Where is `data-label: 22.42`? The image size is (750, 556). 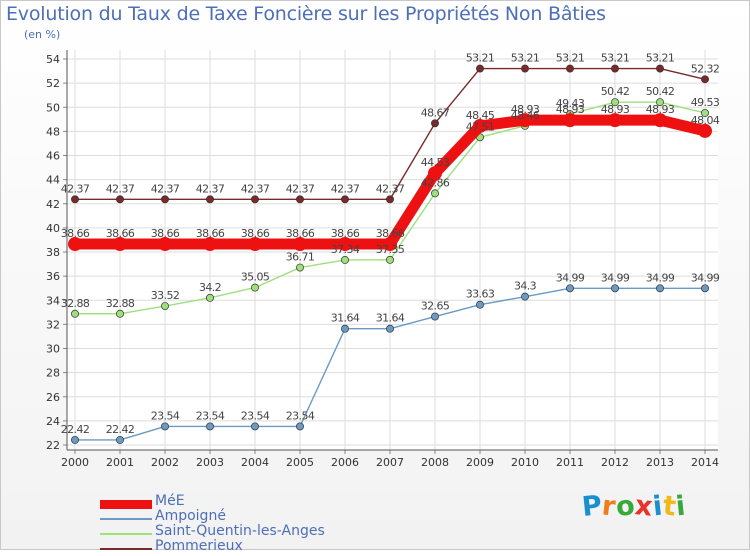 data-label: 22.42 is located at coordinates (120, 429).